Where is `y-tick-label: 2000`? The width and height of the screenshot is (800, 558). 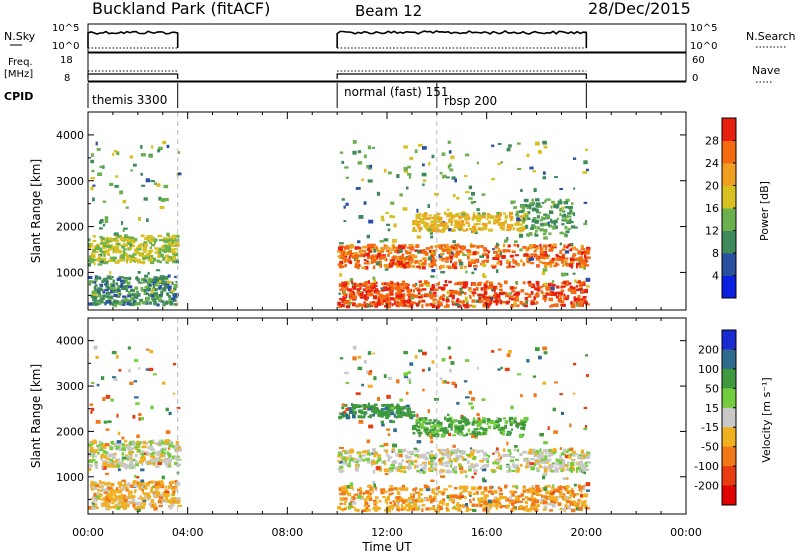
y-tick-label: 2000 is located at coordinates (70, 227).